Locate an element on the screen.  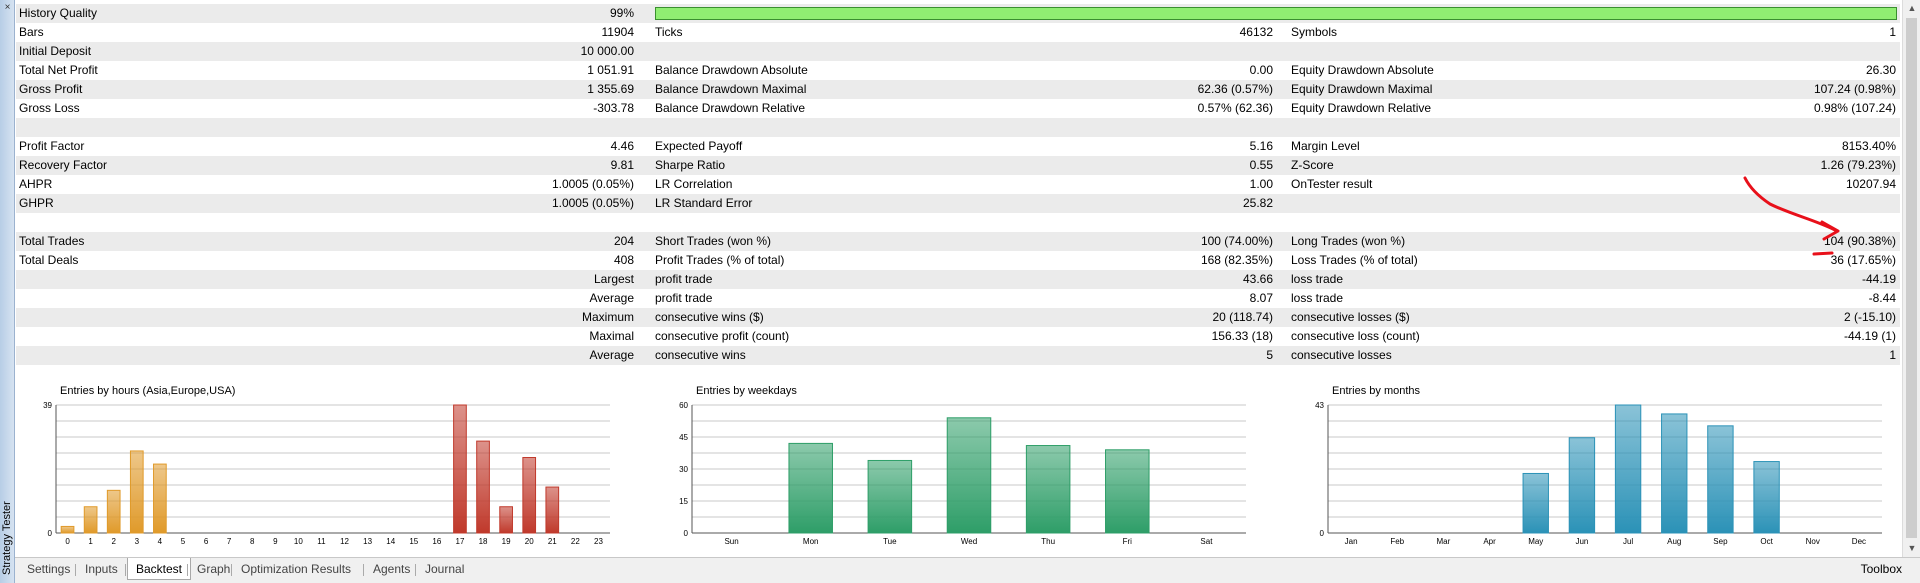
toolbox-label: Toolbox is located at coordinates (1881, 569).